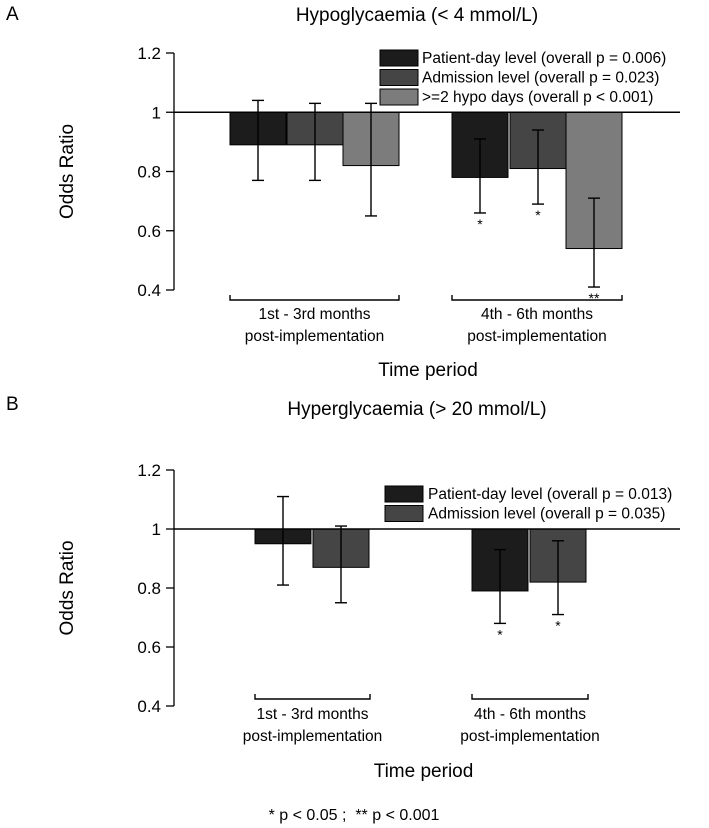  What do you see at coordinates (12, 14) in the screenshot?
I see `panel-letter: A` at bounding box center [12, 14].